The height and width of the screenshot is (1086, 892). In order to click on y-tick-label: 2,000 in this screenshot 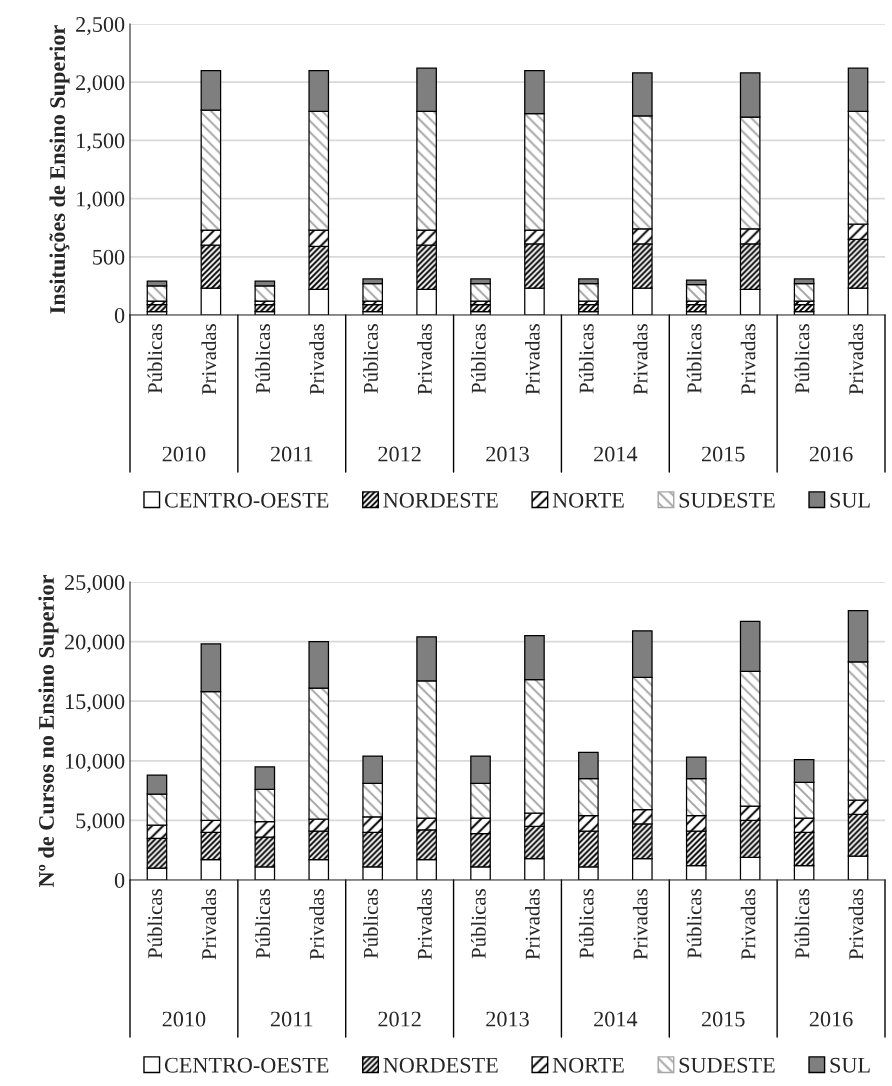, I will do `click(100, 84)`.